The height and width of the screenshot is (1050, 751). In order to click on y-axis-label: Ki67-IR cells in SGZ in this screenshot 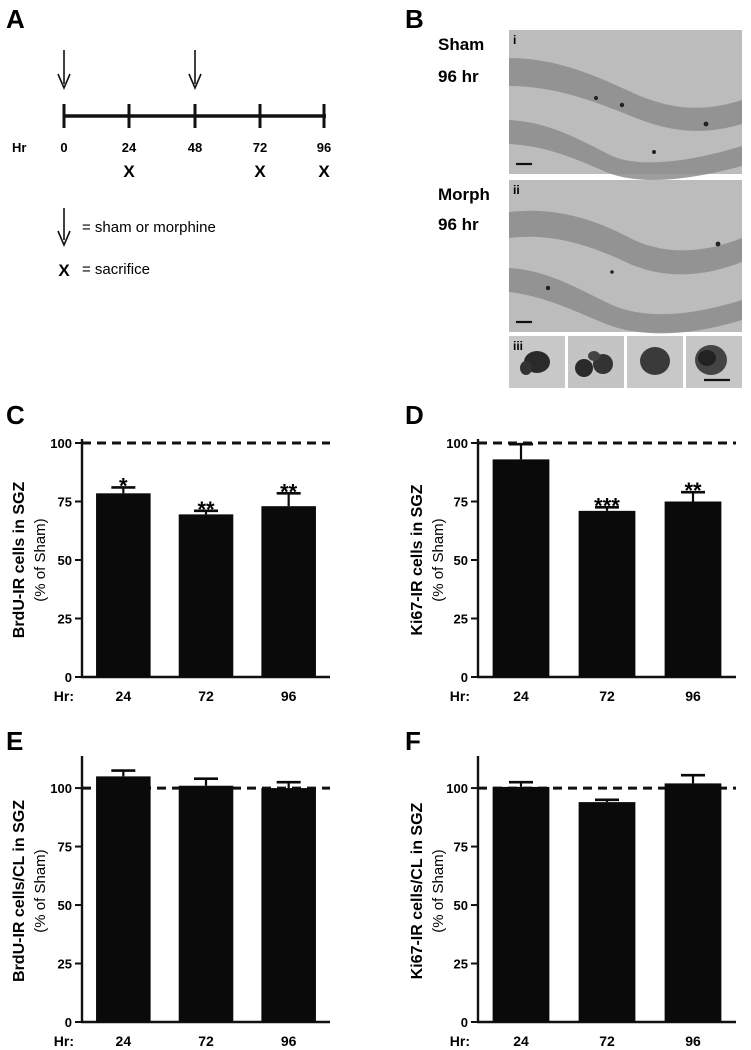, I will do `click(417, 559)`.